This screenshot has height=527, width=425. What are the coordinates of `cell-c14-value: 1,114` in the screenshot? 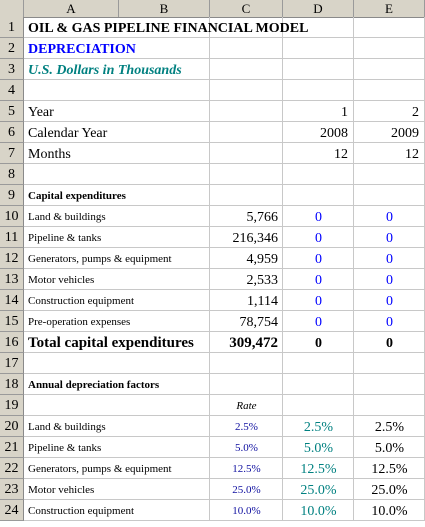 It's located at (262, 301).